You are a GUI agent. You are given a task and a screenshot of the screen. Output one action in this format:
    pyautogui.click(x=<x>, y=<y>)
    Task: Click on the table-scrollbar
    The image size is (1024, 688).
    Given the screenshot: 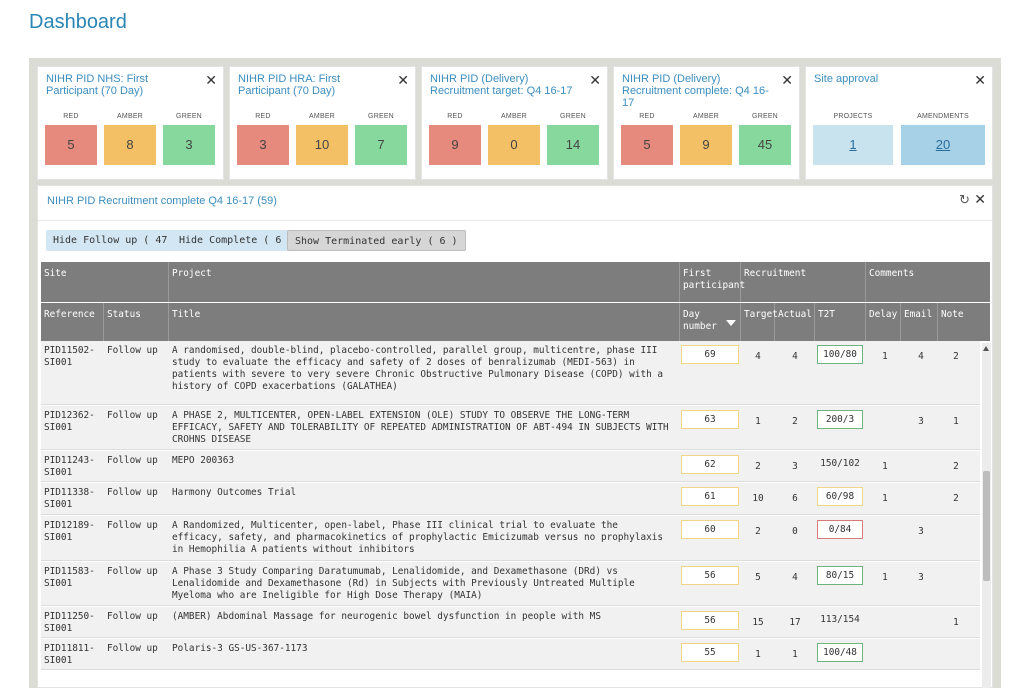 What is the action you would take?
    pyautogui.click(x=986, y=515)
    